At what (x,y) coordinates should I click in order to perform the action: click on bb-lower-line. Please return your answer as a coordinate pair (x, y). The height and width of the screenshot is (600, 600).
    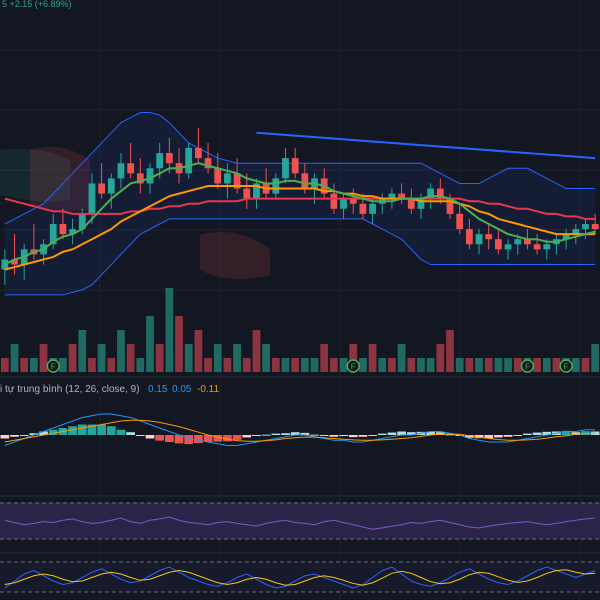
    Looking at the image, I should click on (300, 257).